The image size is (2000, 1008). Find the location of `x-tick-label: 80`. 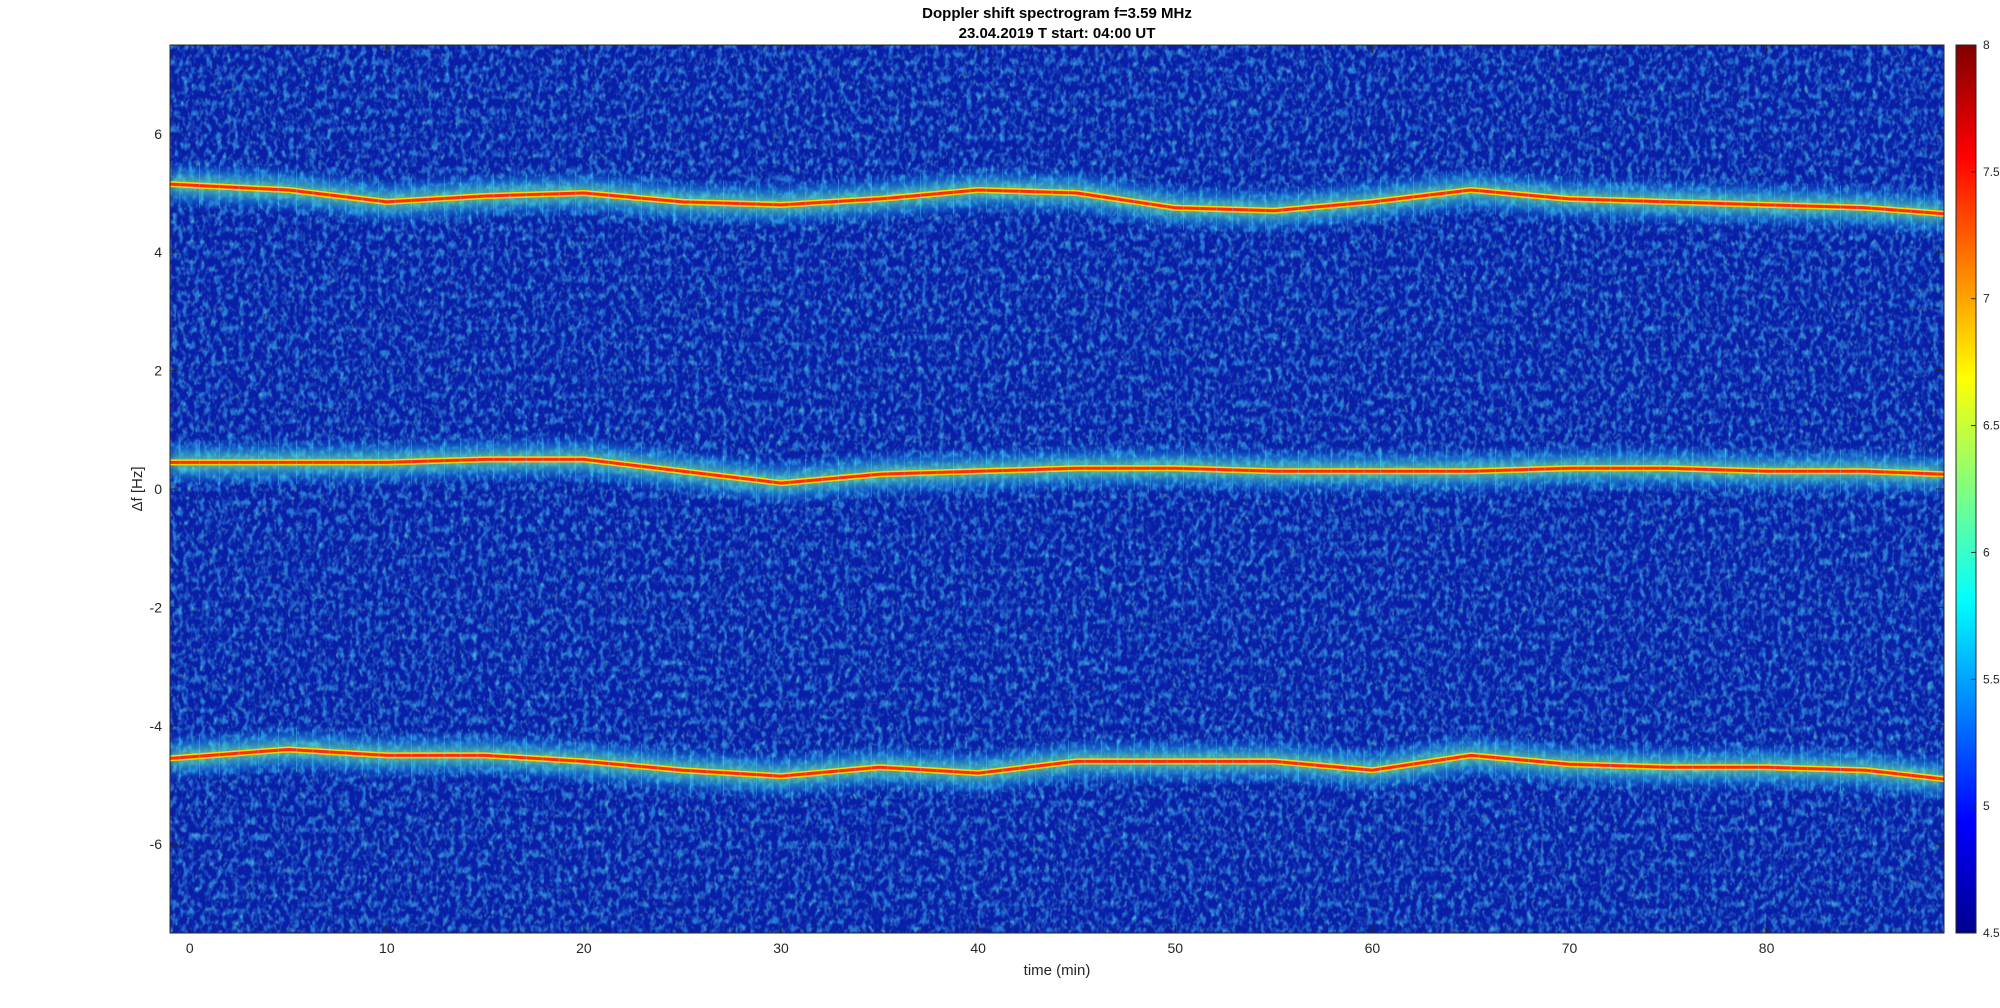

x-tick-label: 80 is located at coordinates (1767, 948).